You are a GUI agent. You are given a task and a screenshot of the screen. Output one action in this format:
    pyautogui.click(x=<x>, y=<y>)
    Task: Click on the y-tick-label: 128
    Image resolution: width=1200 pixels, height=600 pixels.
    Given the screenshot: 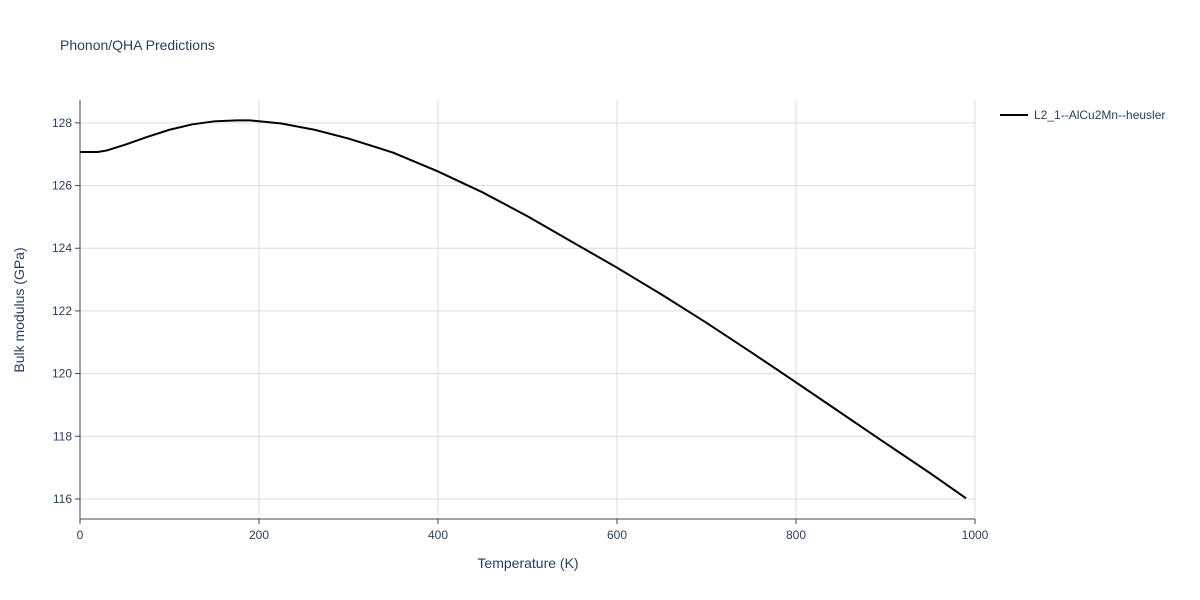 What is the action you would take?
    pyautogui.click(x=62, y=123)
    